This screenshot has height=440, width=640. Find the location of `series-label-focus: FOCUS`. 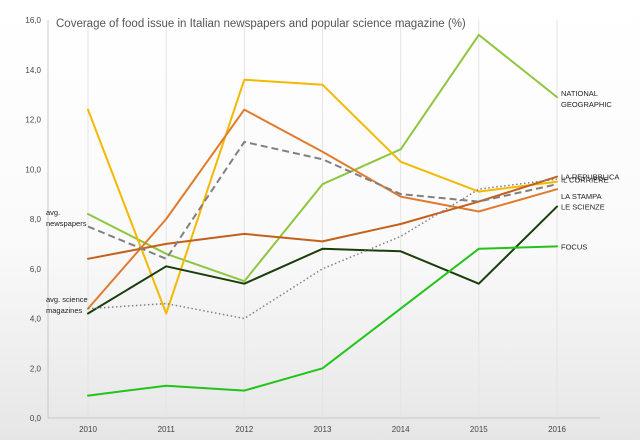

series-label-focus: FOCUS is located at coordinates (574, 246).